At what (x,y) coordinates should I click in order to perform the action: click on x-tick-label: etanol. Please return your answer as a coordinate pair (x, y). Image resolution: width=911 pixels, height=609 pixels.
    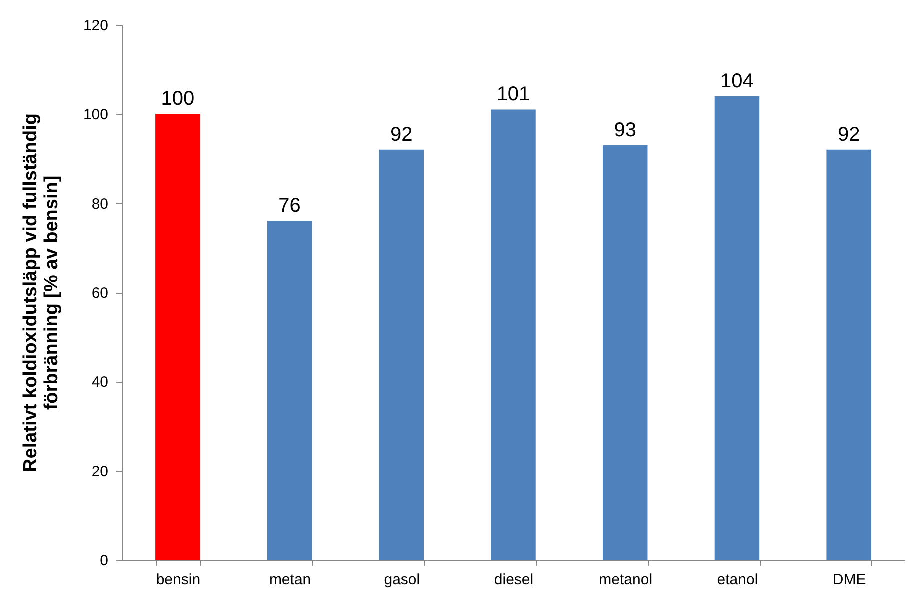
    Looking at the image, I should click on (737, 580).